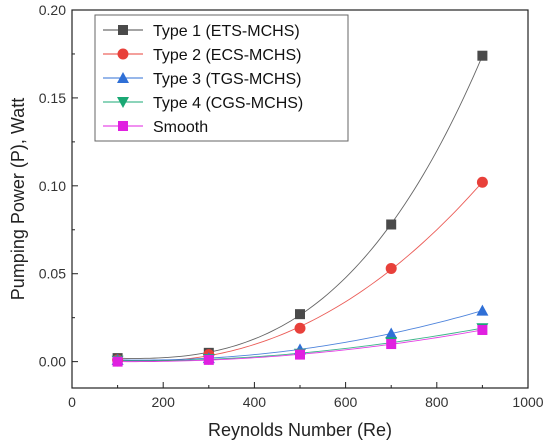  Describe the element at coordinates (164, 402) in the screenshot. I see `x-tick-label: 200` at that location.